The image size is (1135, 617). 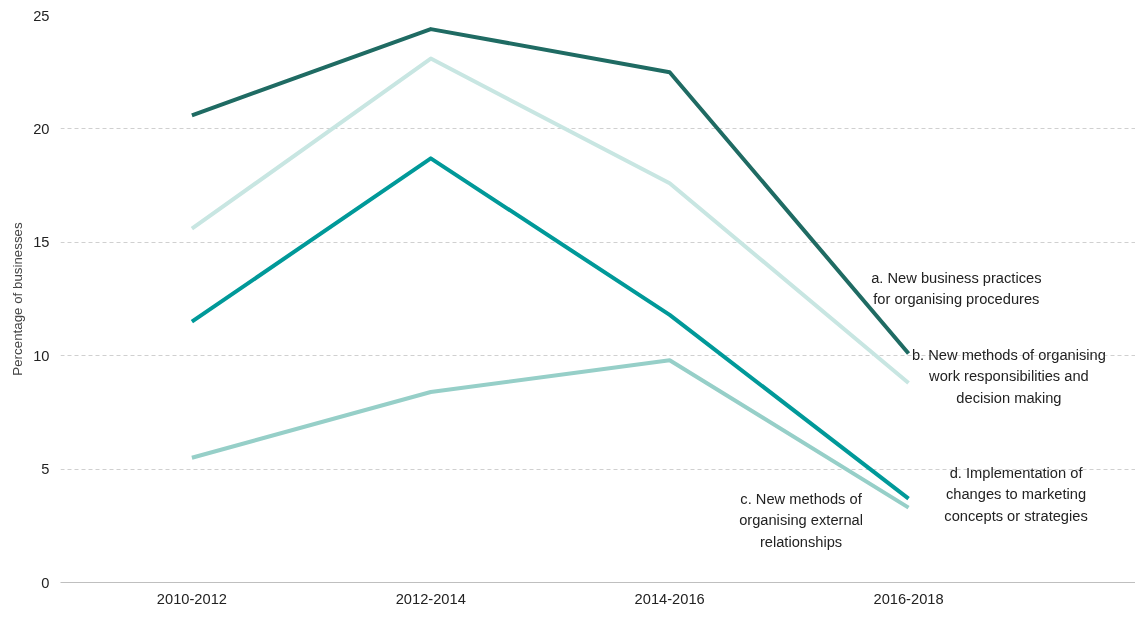 I want to click on y-tick-label: 15, so click(x=41, y=242).